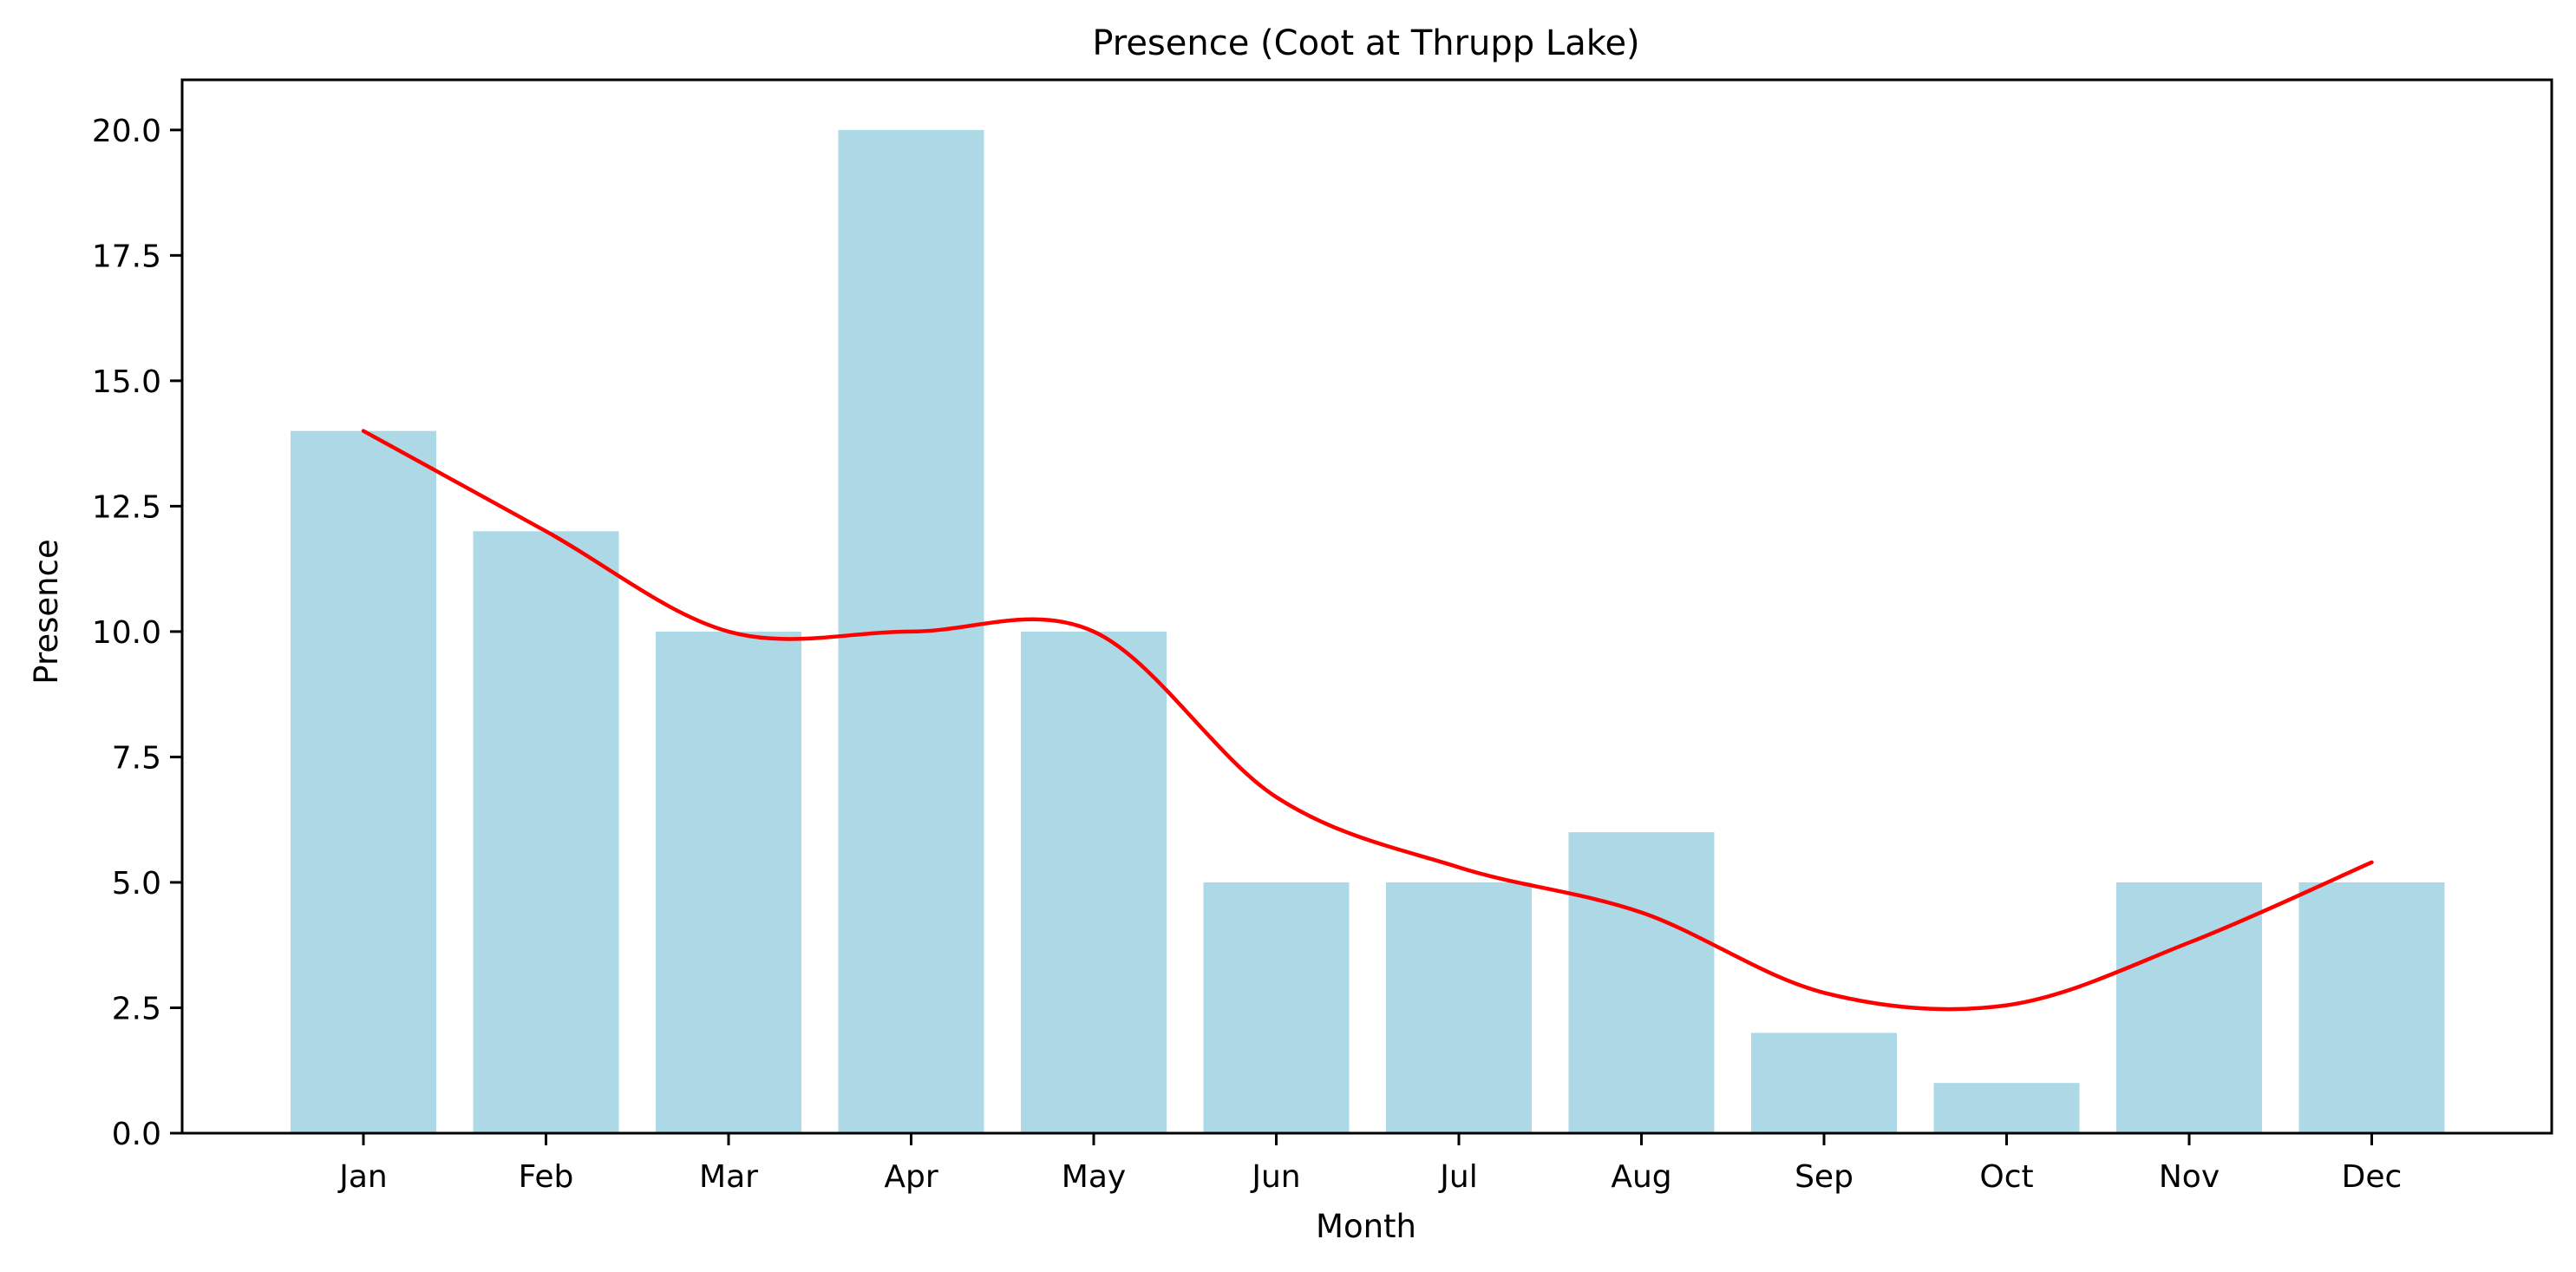 The width and height of the screenshot is (2576, 1272). I want to click on bar-jul, so click(1459, 1007).